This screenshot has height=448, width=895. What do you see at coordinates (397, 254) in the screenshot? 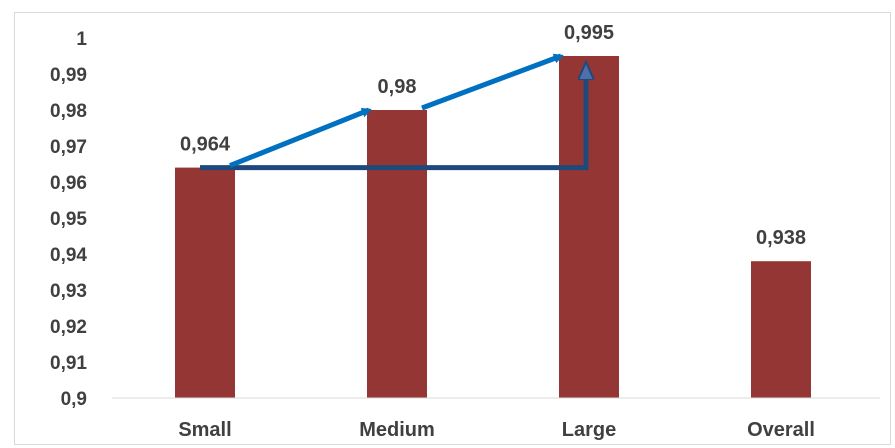
I see `bar-medium` at bounding box center [397, 254].